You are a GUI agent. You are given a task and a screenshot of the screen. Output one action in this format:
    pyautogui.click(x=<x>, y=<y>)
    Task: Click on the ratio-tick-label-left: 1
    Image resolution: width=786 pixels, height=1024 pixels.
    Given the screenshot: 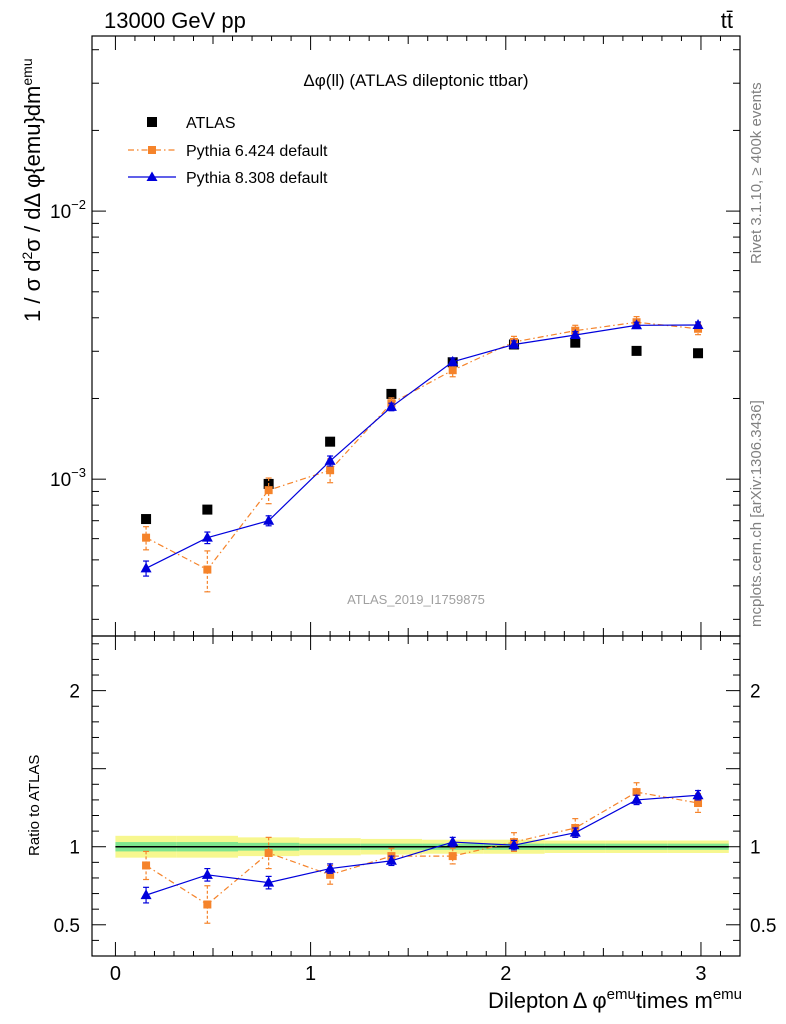 What is the action you would take?
    pyautogui.click(x=74, y=848)
    